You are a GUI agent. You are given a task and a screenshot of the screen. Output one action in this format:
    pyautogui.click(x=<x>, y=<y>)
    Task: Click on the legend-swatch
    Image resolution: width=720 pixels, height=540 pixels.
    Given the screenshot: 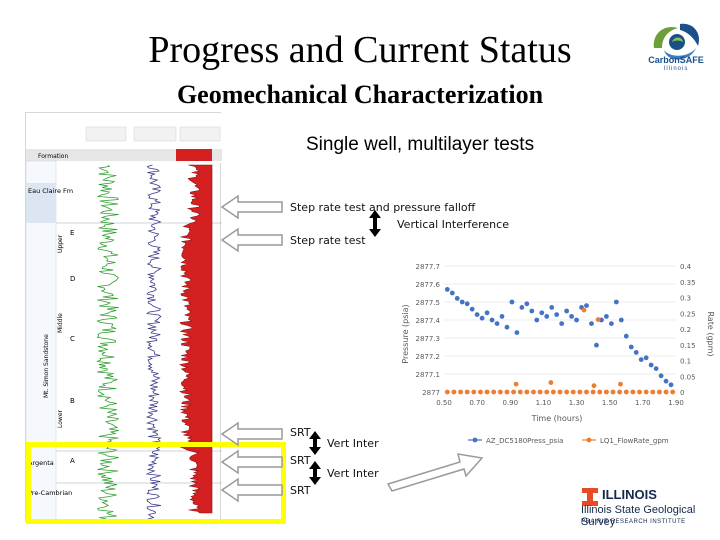 What is the action you would take?
    pyautogui.click(x=475, y=440)
    